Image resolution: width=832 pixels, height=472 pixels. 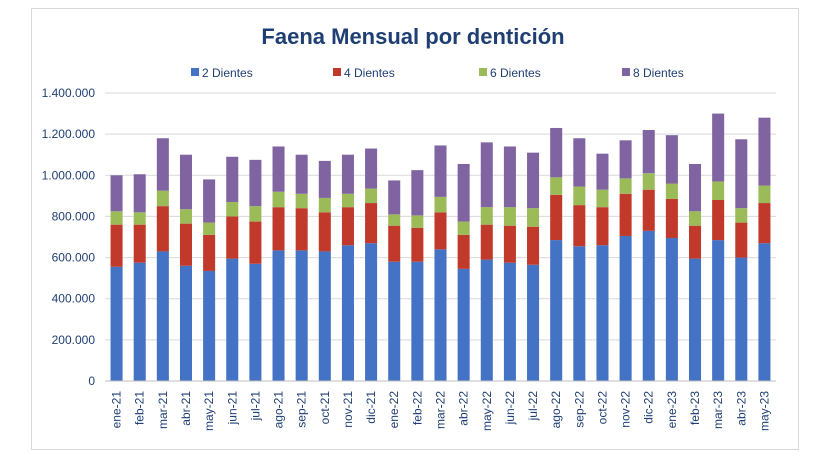 I want to click on x-tick-label: nov-21, so click(x=348, y=409).